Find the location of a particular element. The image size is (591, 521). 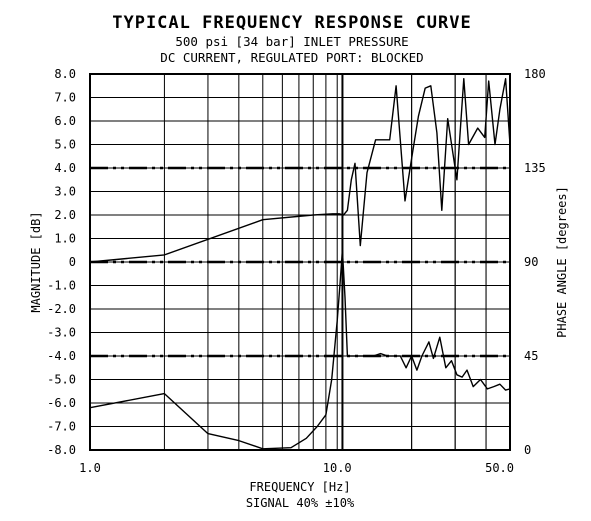

x-tick-label: 10.0 is located at coordinates (337, 468).